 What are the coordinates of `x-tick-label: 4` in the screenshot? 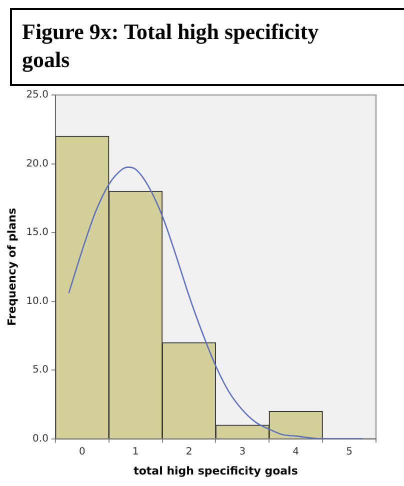 It's located at (296, 452).